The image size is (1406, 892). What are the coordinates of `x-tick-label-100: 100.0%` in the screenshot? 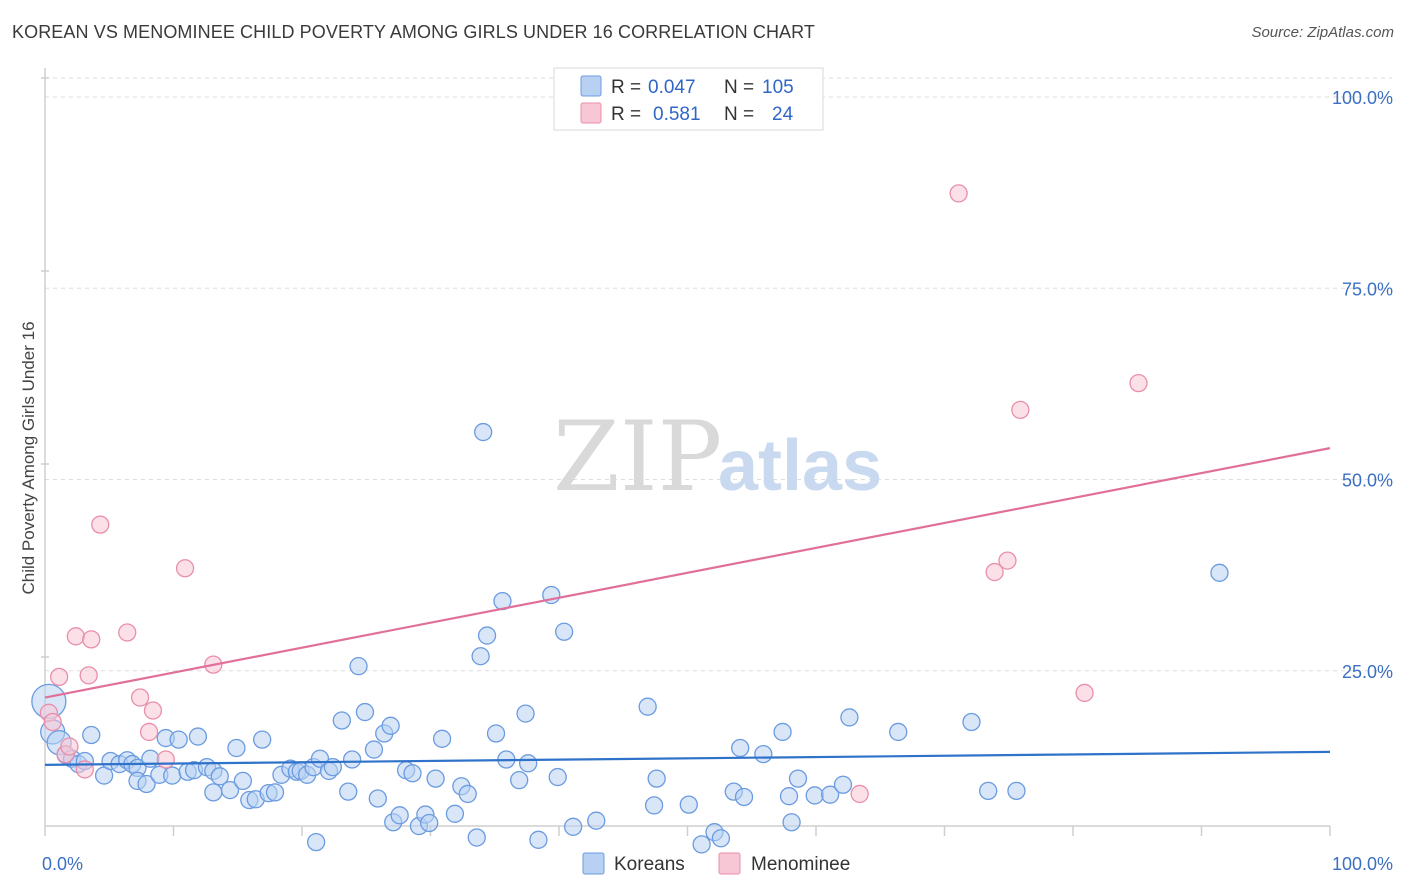 It's located at (1362, 864).